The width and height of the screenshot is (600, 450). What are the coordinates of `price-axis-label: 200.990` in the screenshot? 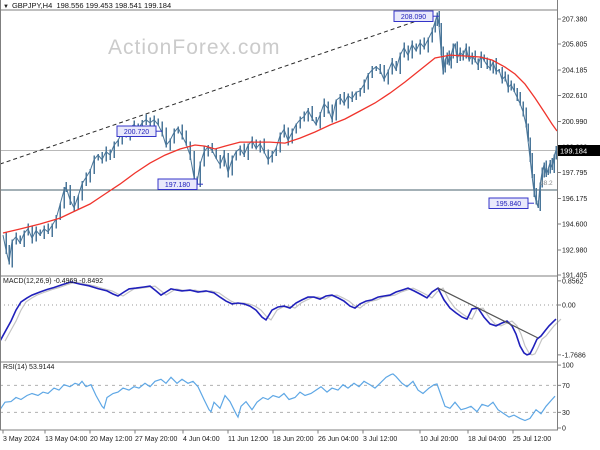 It's located at (574, 122).